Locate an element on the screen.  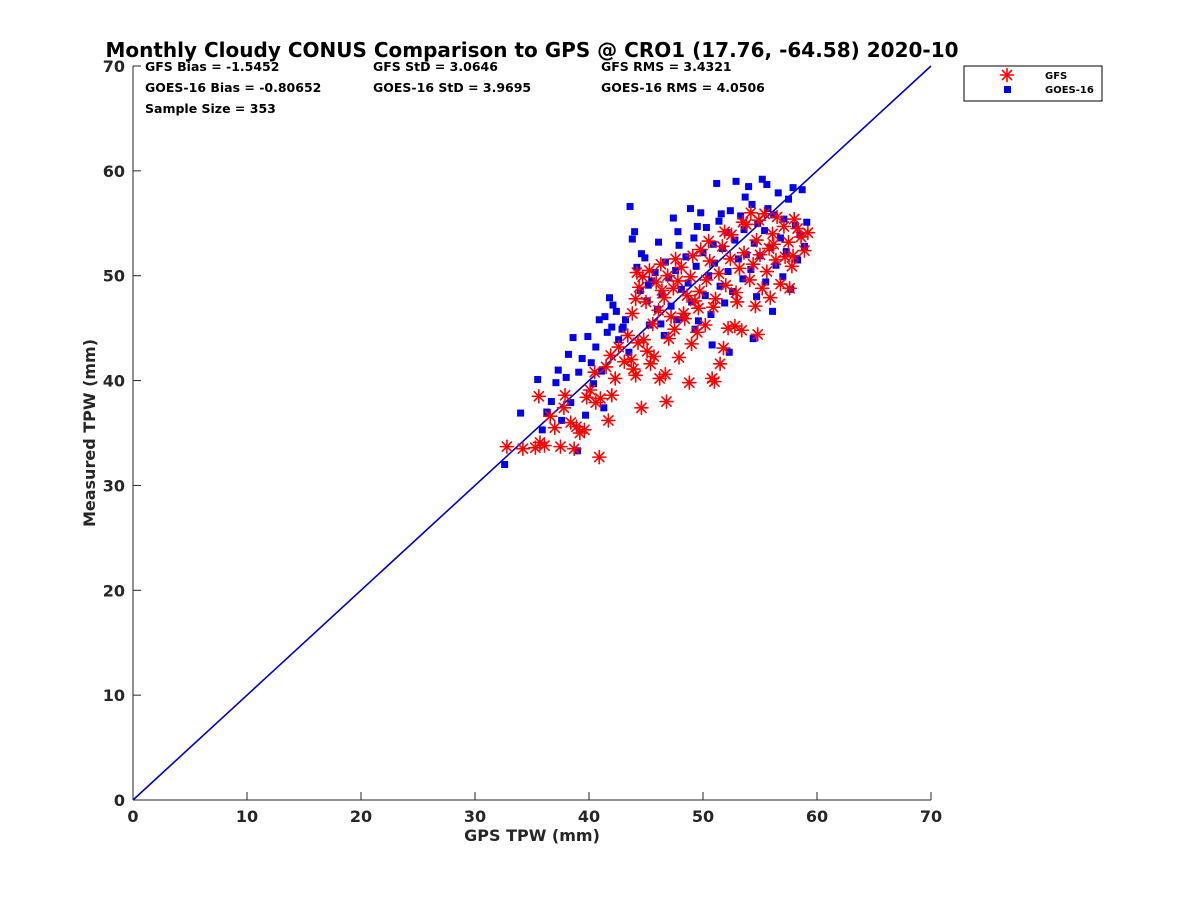
x-tick-label: 40 is located at coordinates (589, 816).